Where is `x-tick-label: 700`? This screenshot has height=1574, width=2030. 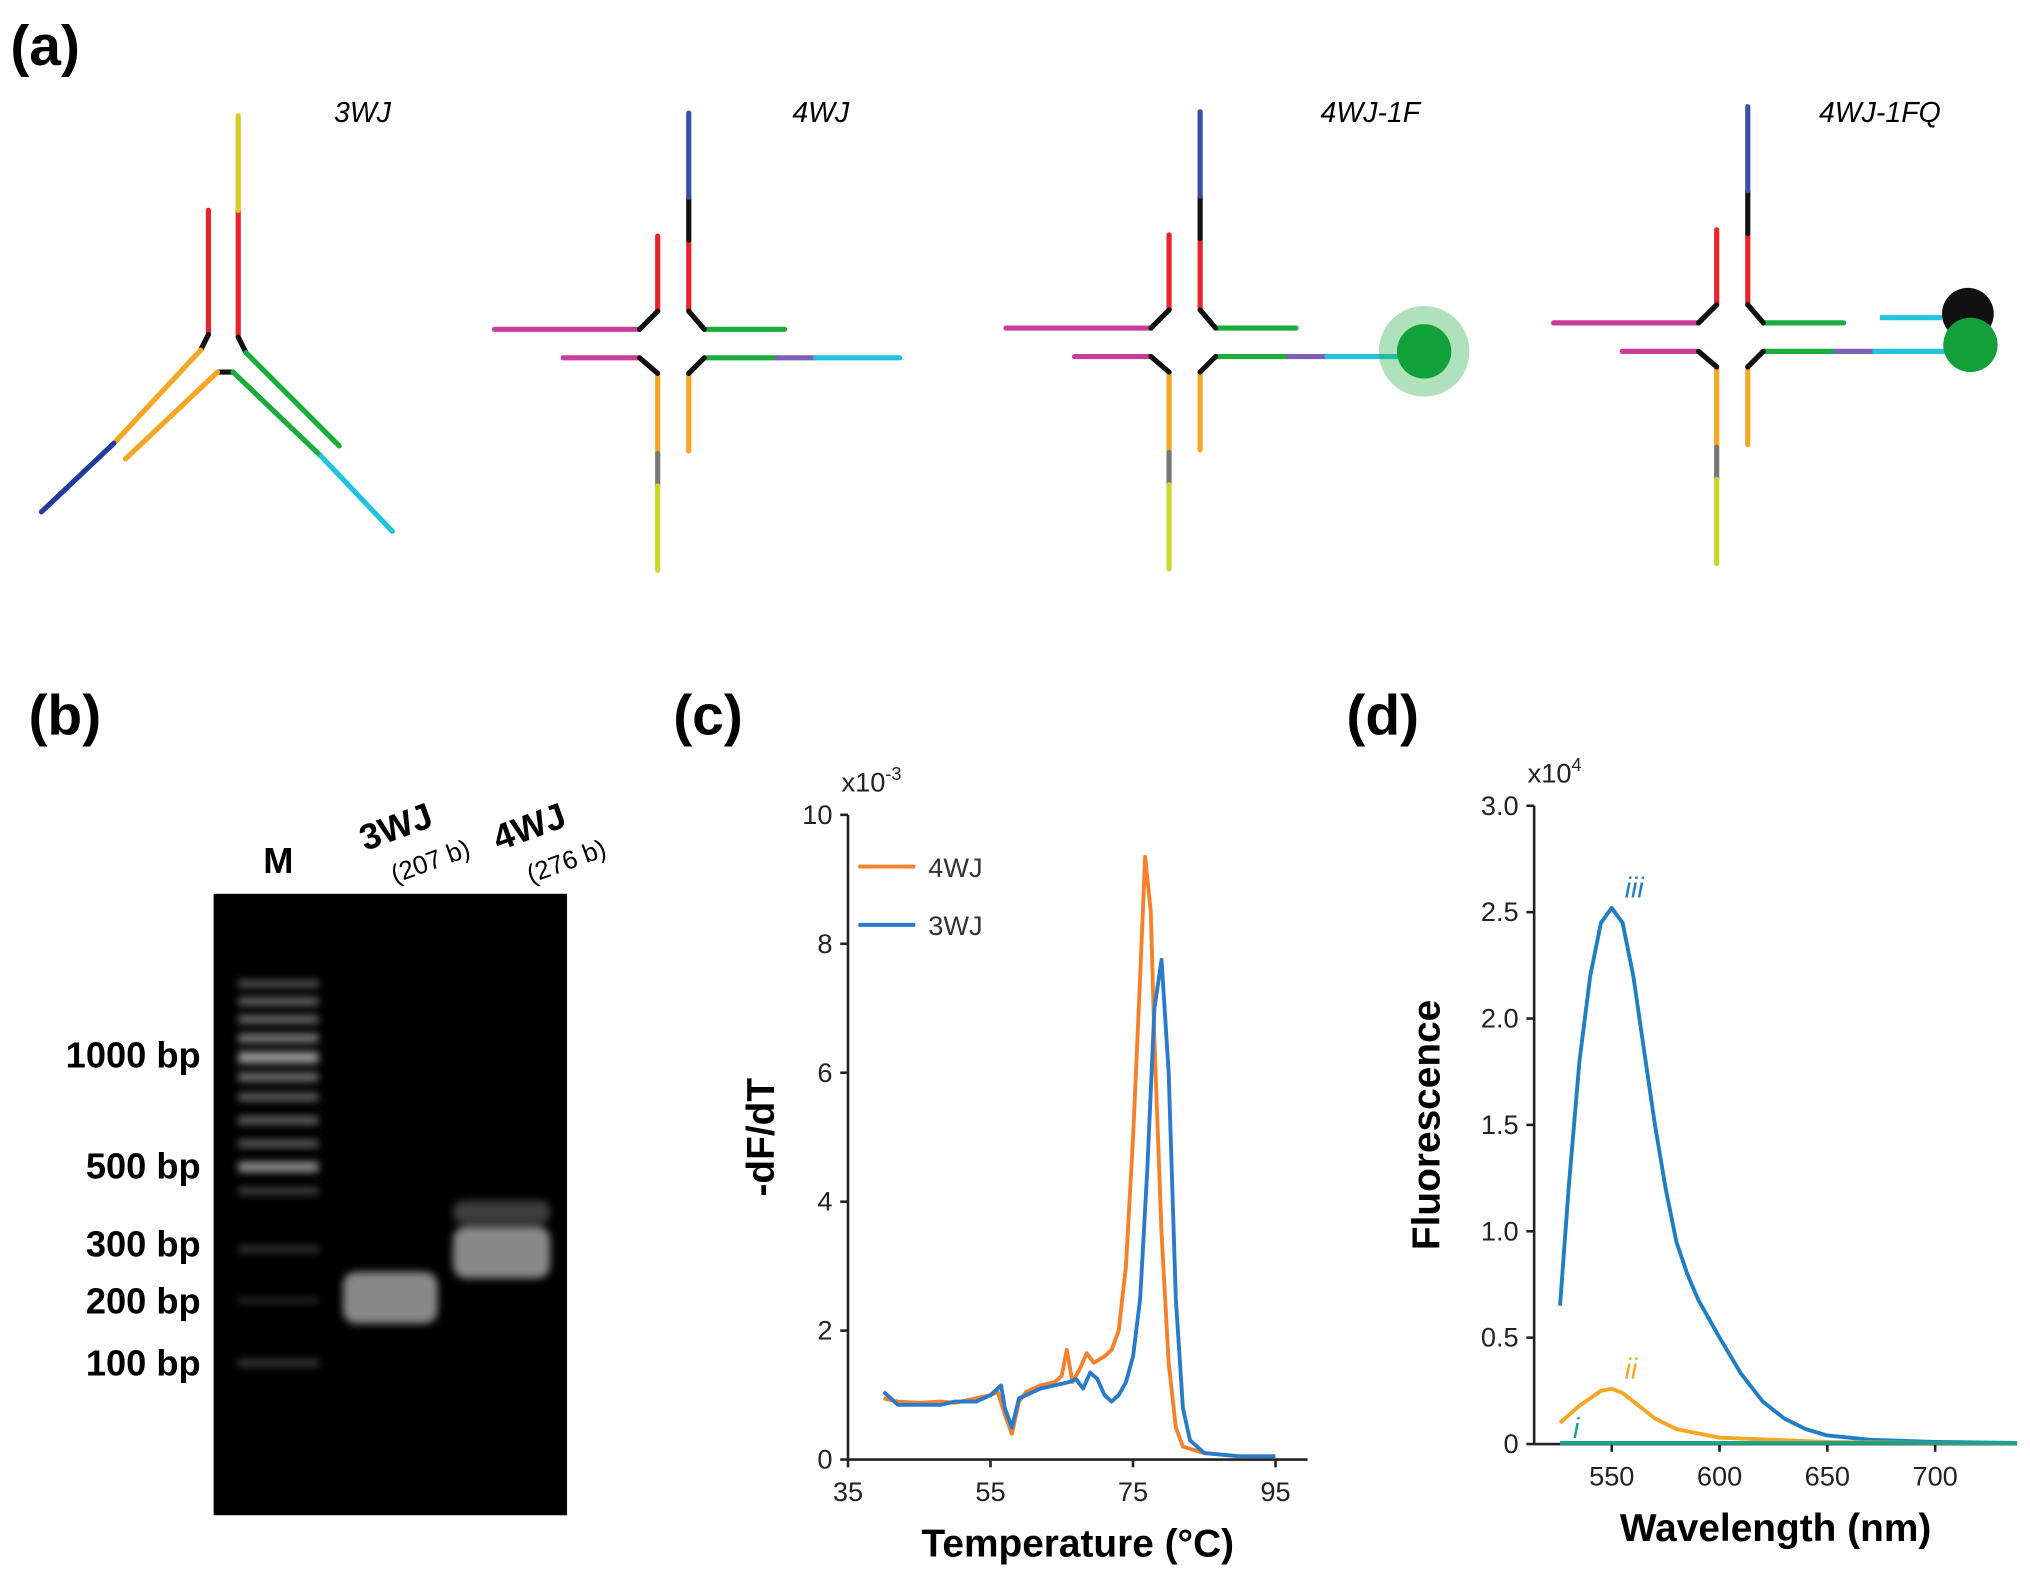 x-tick-label: 700 is located at coordinates (1934, 1475).